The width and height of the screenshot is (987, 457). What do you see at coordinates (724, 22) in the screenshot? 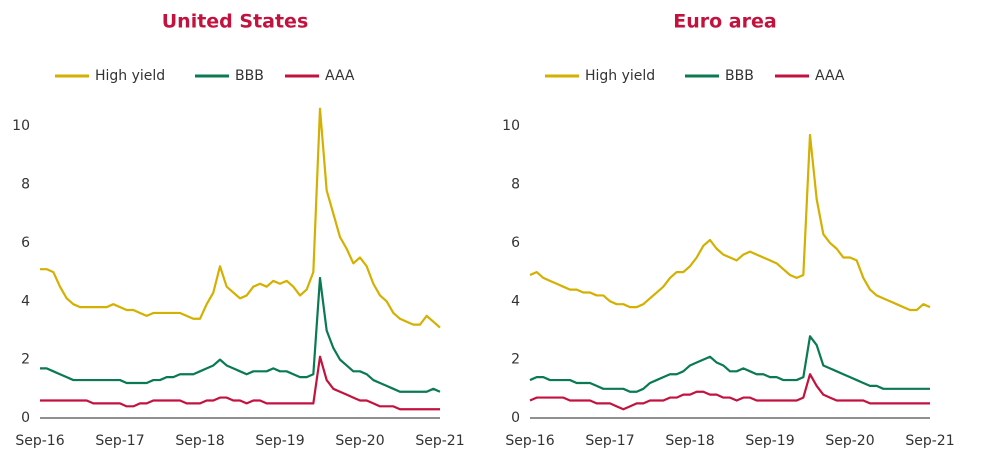
I see `chart-title: Euro area` at bounding box center [724, 22].